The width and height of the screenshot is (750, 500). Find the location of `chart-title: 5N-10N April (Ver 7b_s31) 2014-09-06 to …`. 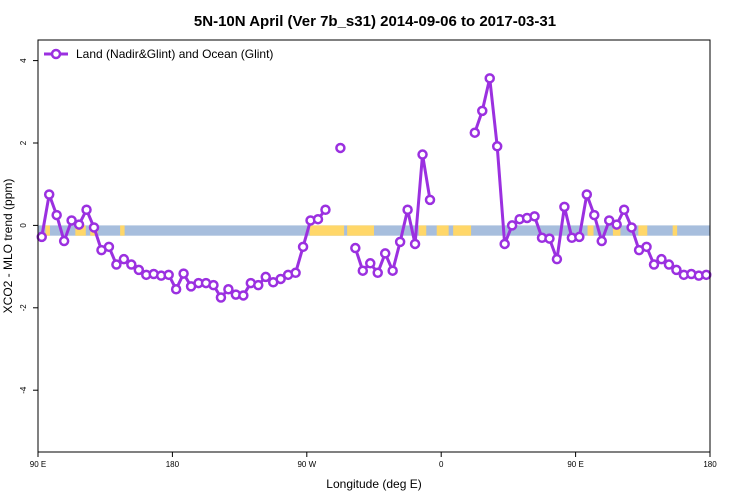

chart-title: 5N-10N April (Ver 7b_s31) 2014-09-06 to … is located at coordinates (375, 21).